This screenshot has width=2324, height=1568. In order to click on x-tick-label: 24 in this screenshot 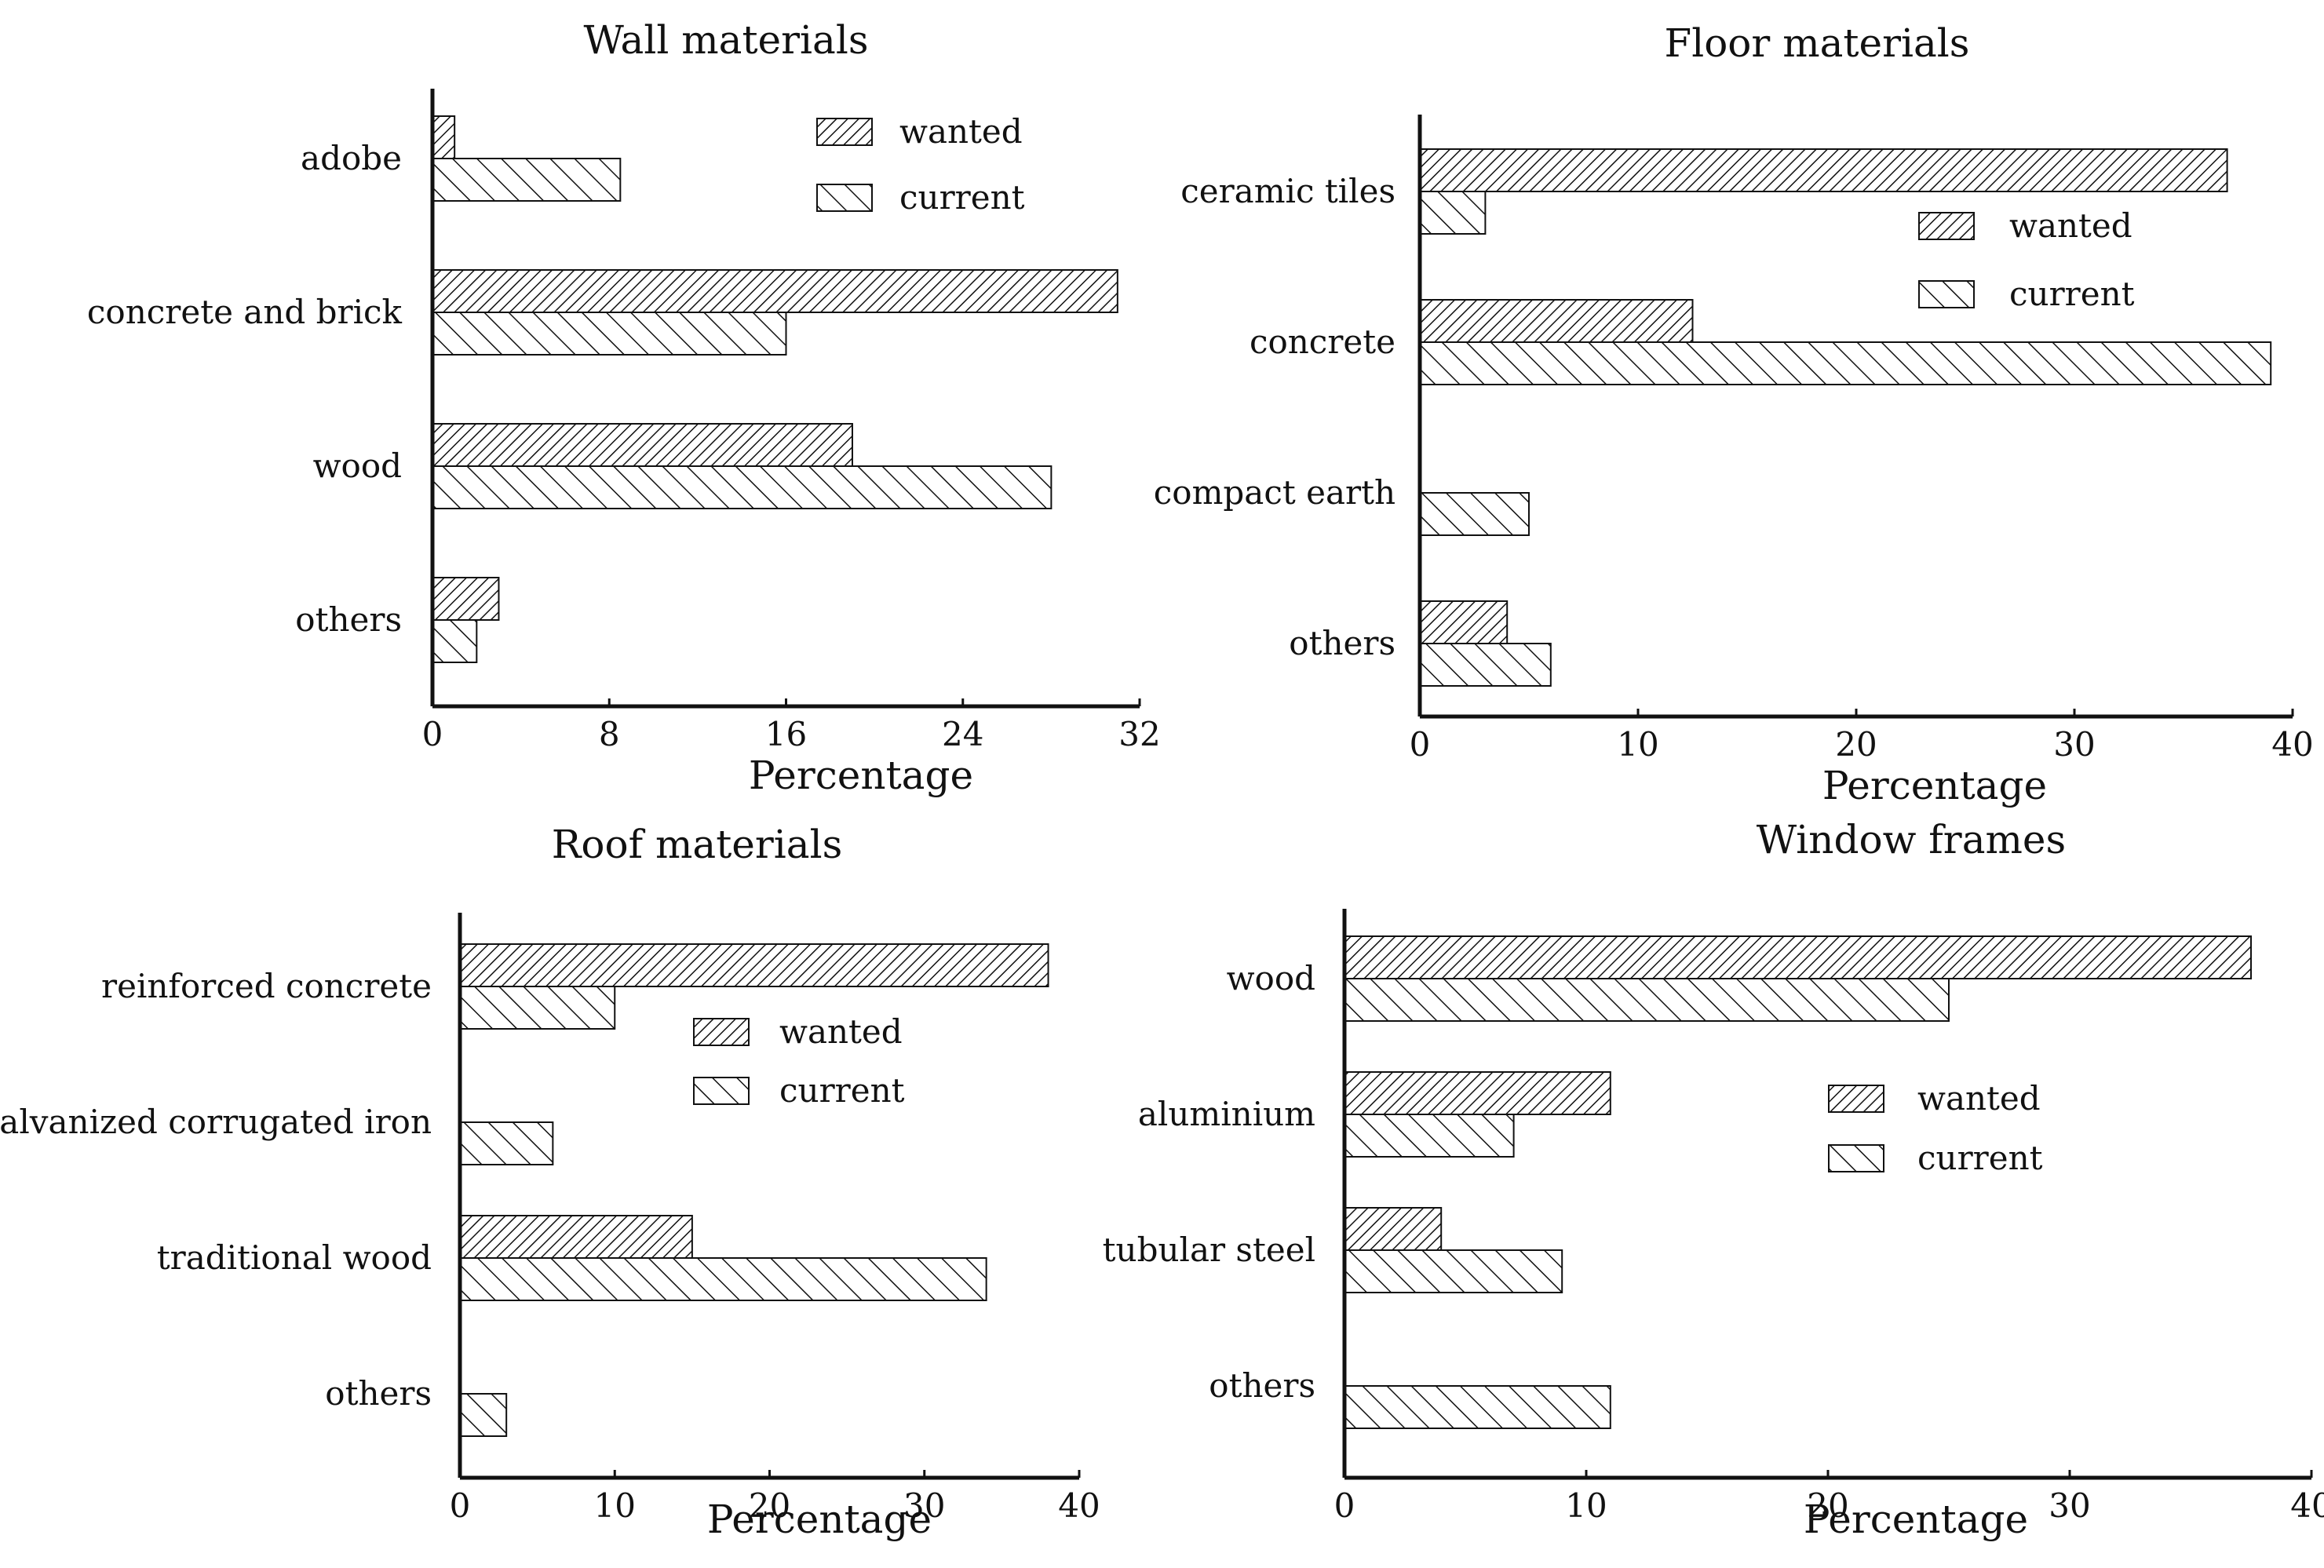, I will do `click(963, 734)`.